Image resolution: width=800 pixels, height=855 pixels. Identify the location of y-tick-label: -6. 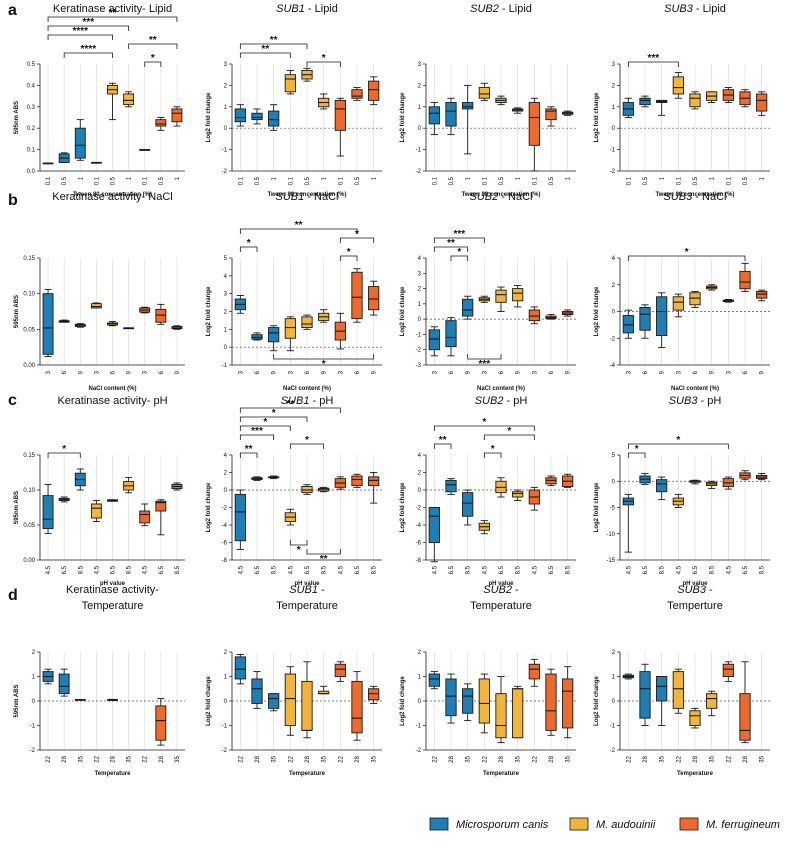
(419, 544).